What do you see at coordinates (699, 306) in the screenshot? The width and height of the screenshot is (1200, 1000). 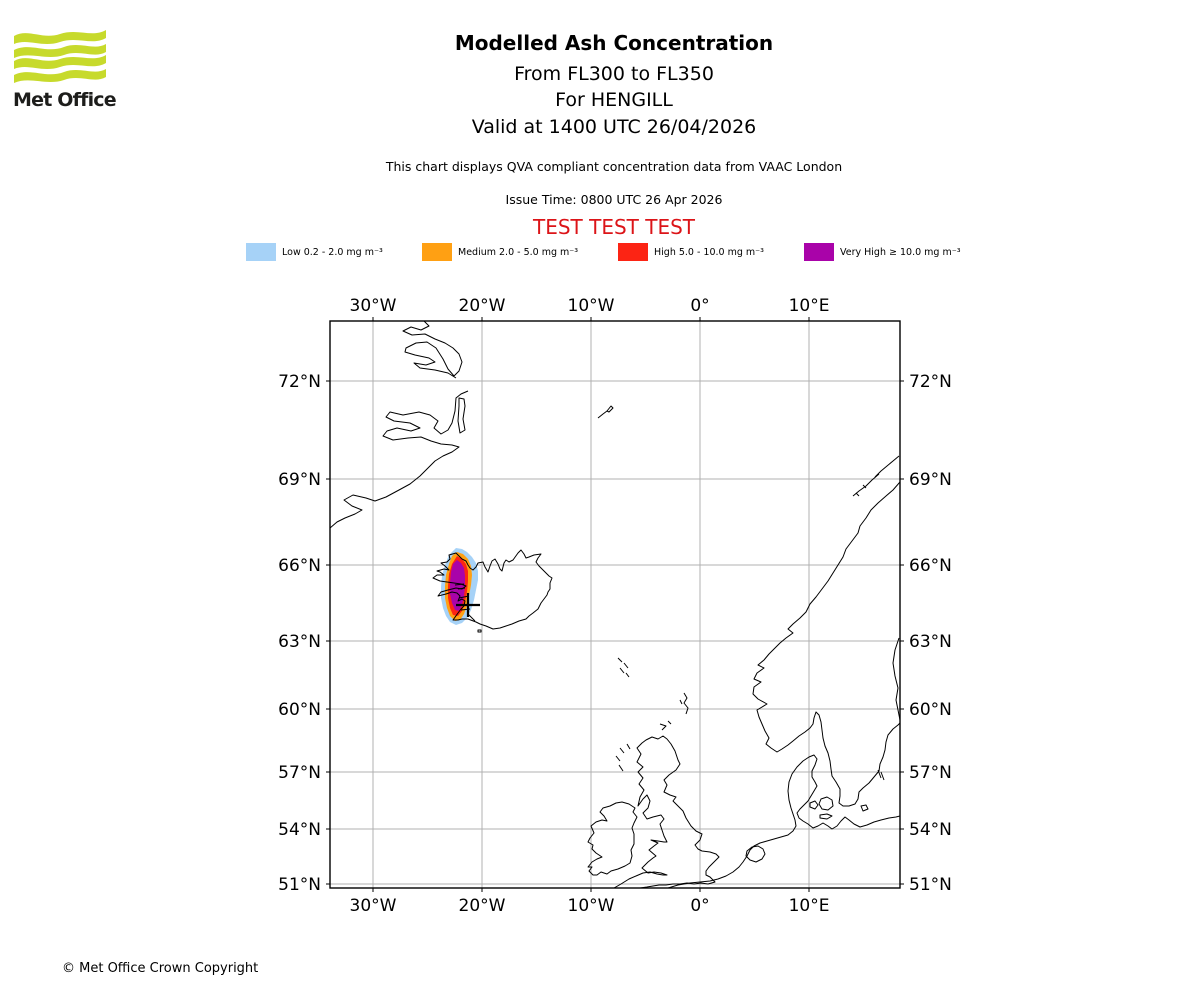 I see `lon-label-top: 0°` at bounding box center [699, 306].